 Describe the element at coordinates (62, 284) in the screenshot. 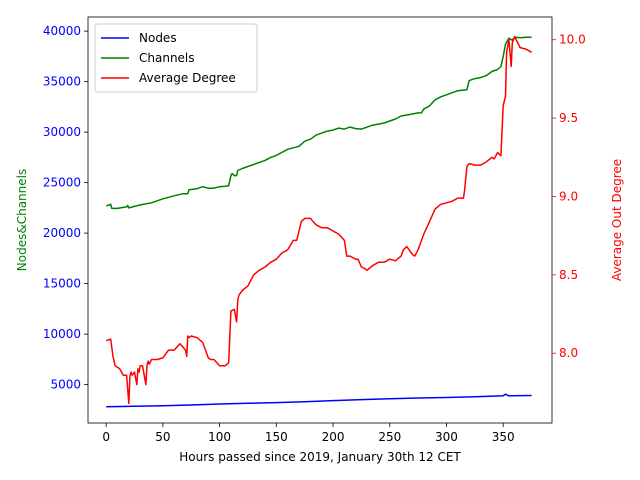

I see `y-left-tick-label: 15000` at that location.